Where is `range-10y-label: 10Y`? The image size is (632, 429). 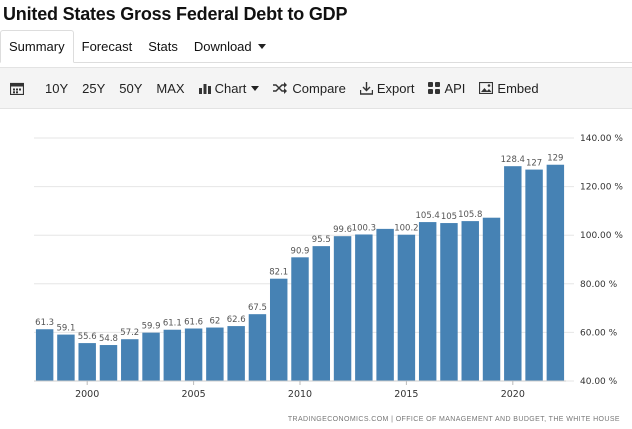
range-10y-label: 10Y is located at coordinates (57, 88).